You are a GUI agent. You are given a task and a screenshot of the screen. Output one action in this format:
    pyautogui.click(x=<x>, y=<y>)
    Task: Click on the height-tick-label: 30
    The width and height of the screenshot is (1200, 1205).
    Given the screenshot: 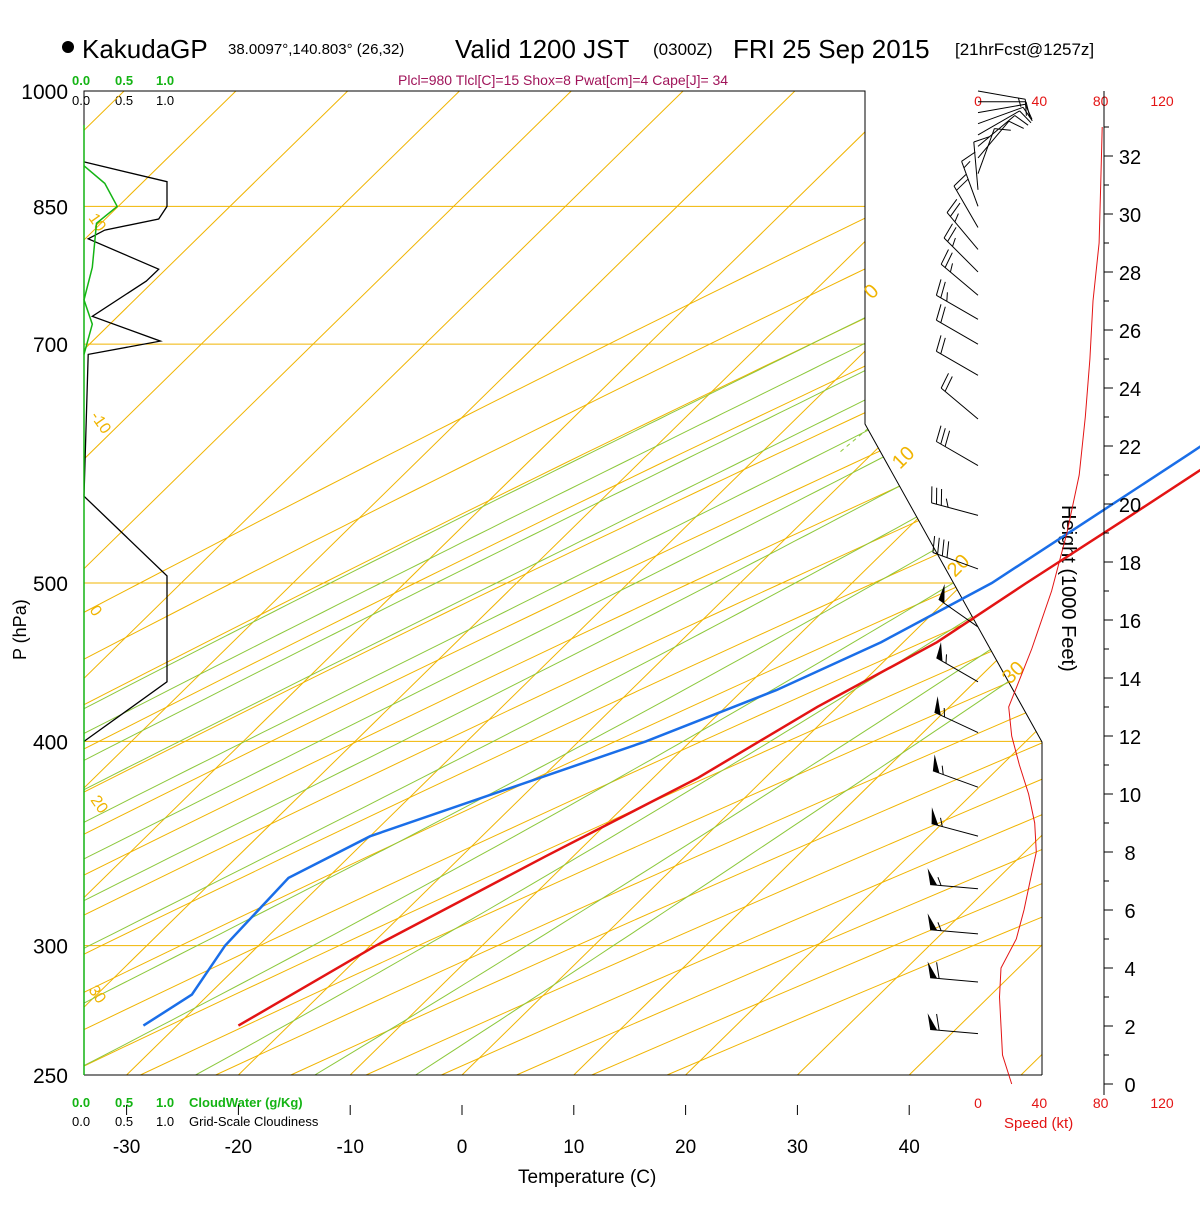 What is the action you would take?
    pyautogui.click(x=1130, y=216)
    